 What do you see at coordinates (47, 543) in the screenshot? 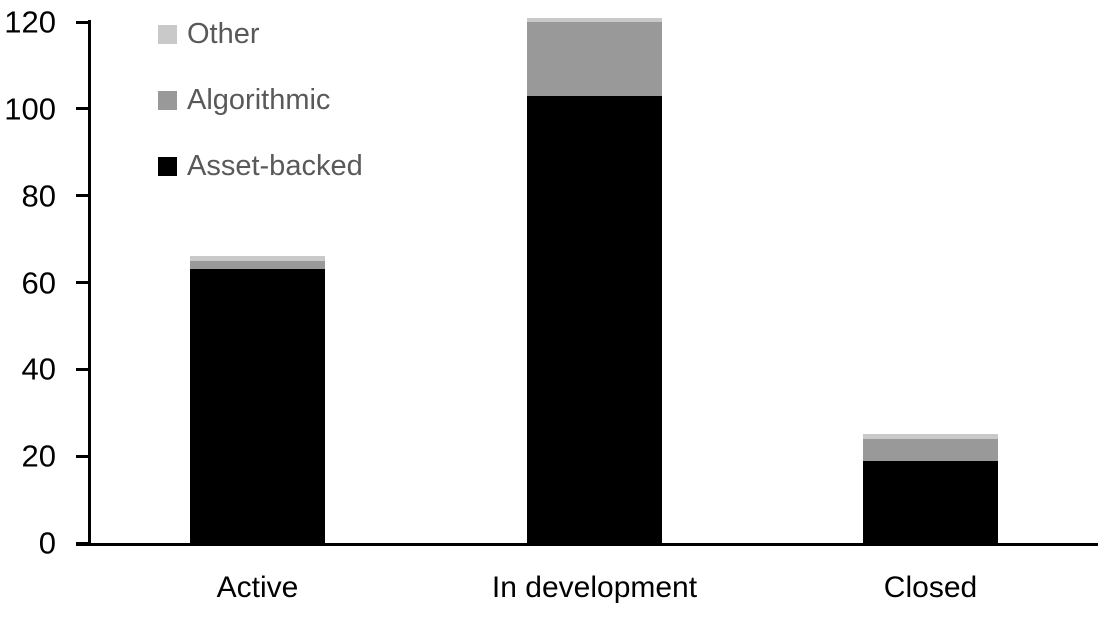
I see `y-axis-tick-label: 0` at bounding box center [47, 543].